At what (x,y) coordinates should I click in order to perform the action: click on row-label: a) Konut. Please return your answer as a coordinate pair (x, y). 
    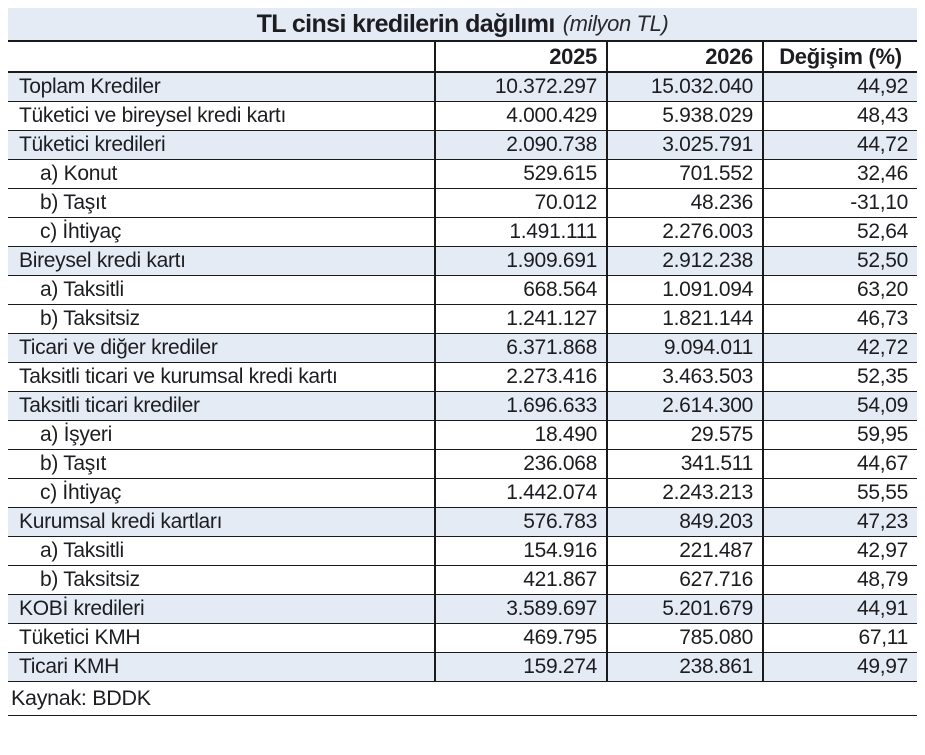
    Looking at the image, I should click on (221, 174).